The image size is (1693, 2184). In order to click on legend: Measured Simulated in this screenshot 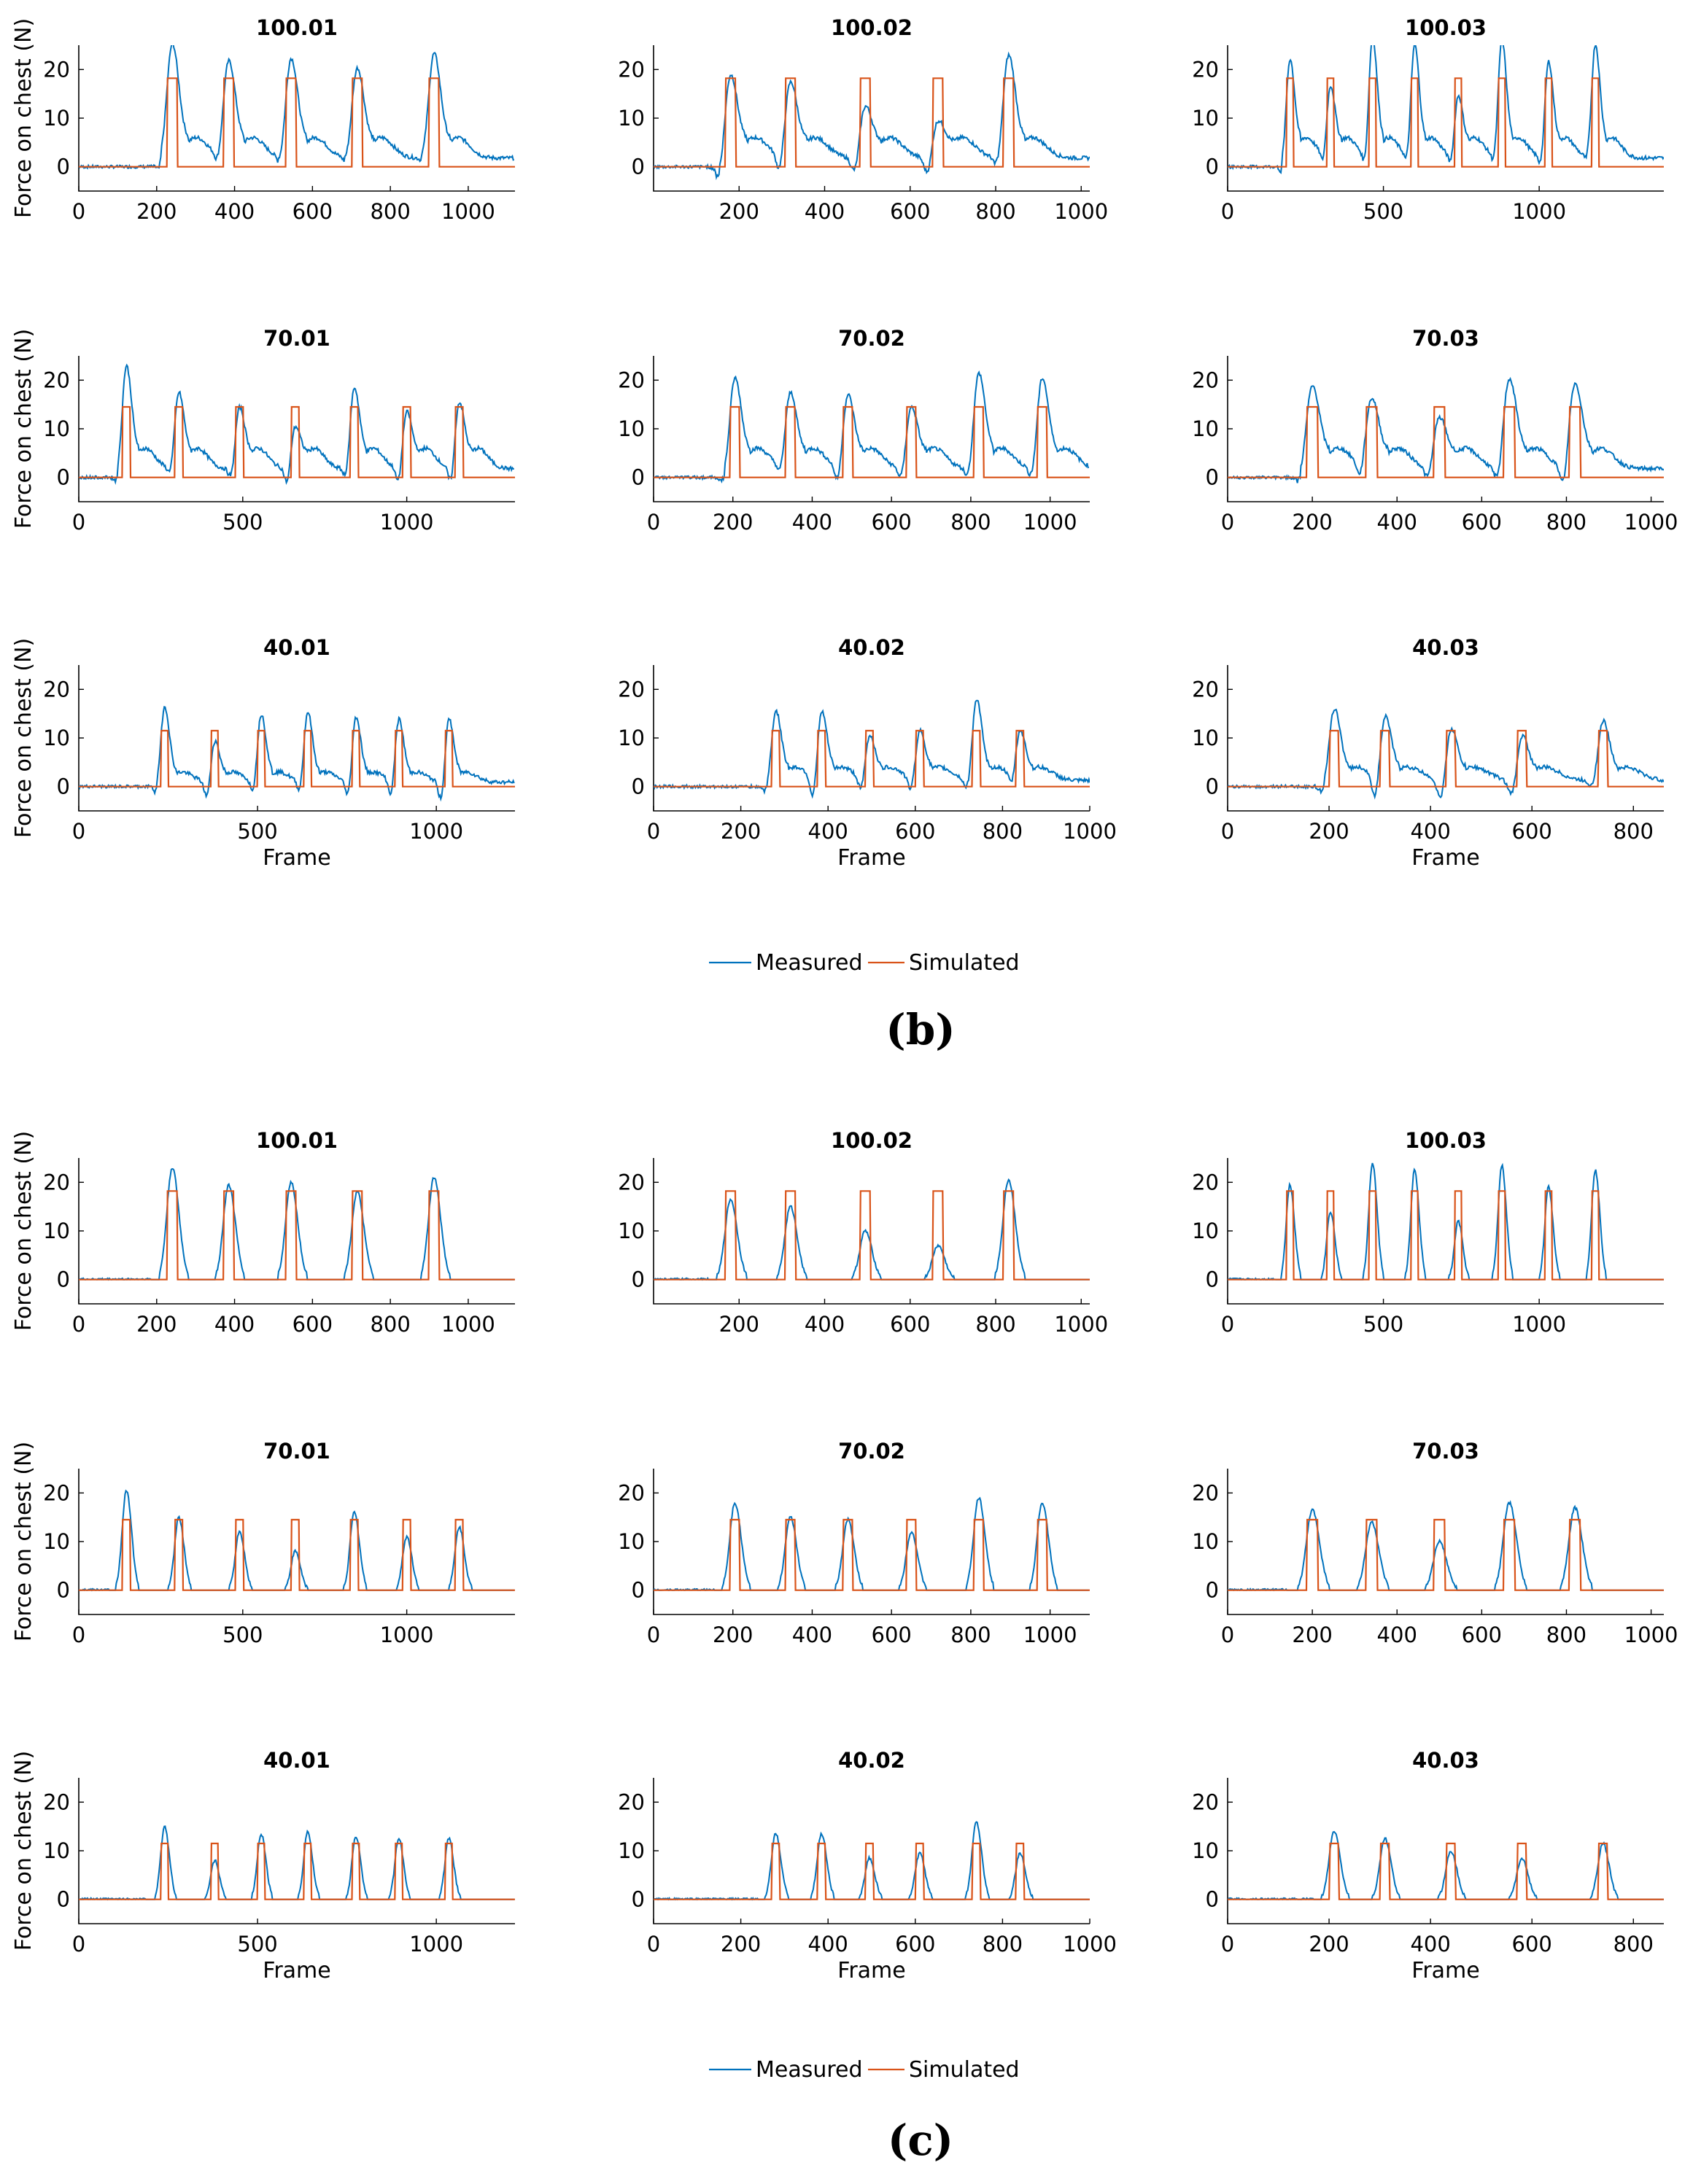, I will do `click(864, 963)`.